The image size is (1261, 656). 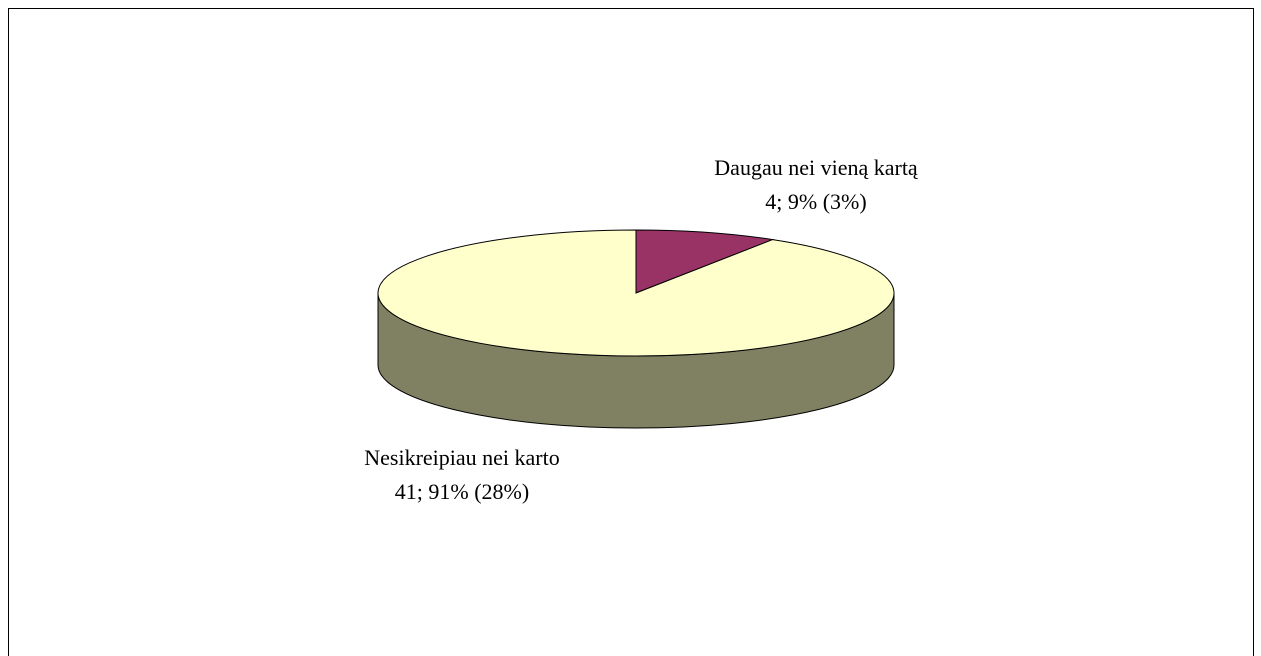 I want to click on value-label: 41; 91% (28%), so click(x=462, y=491).